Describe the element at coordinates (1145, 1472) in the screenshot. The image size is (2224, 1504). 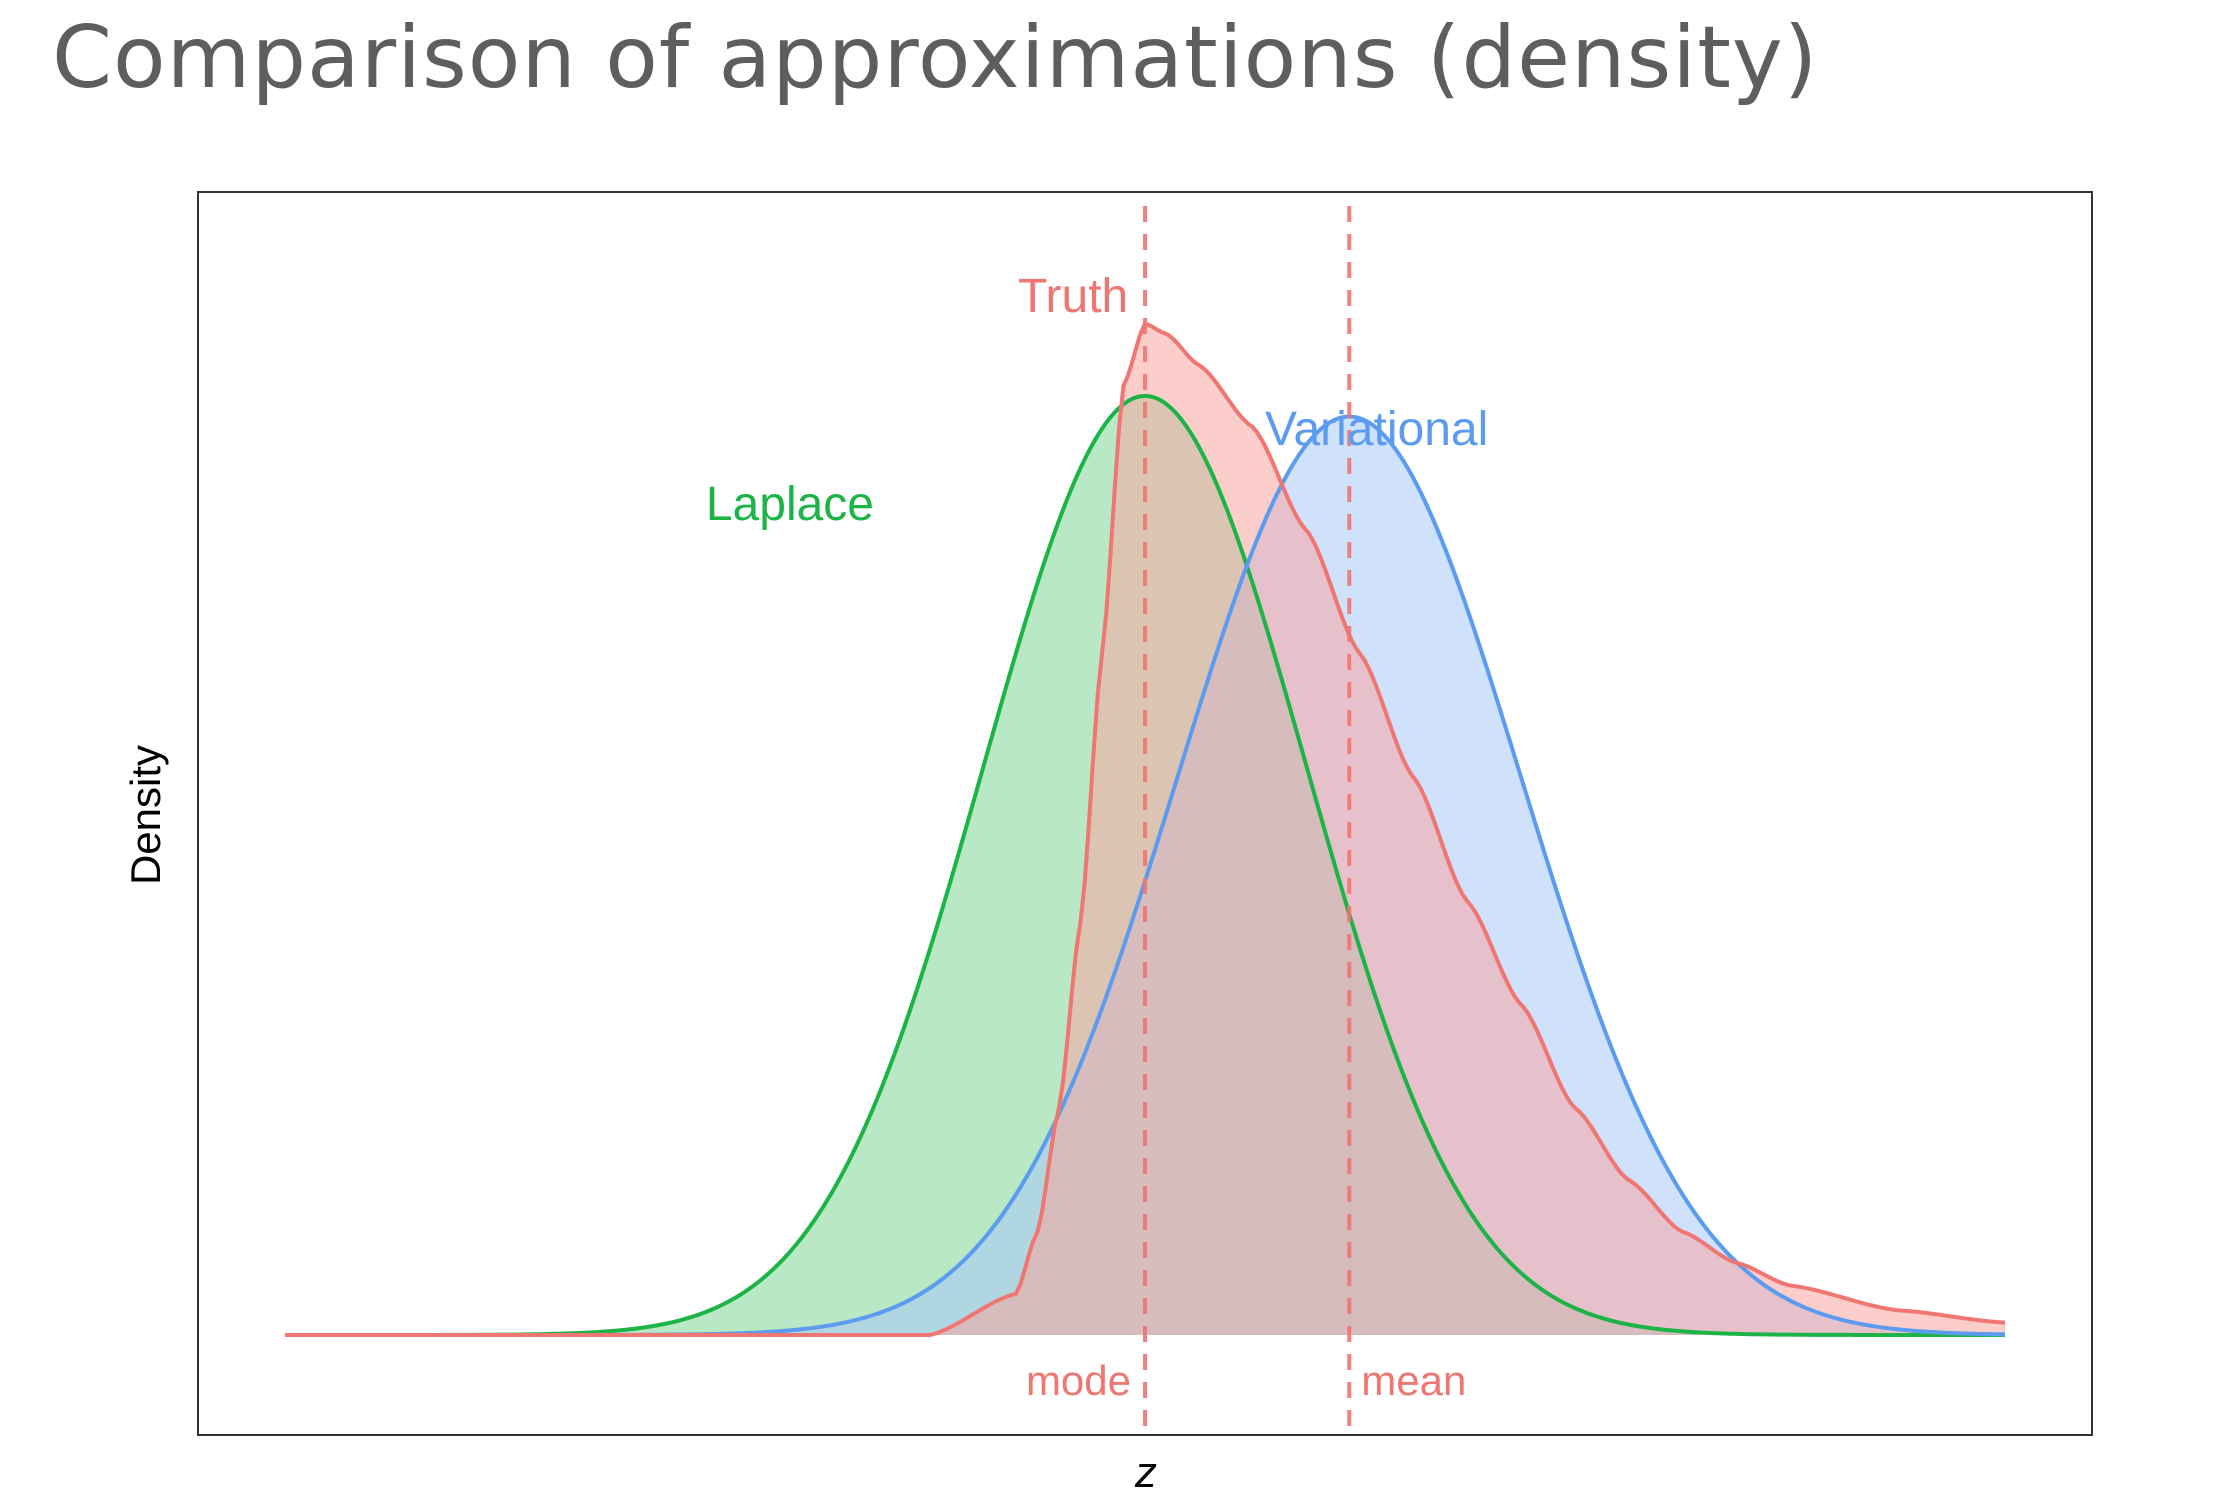
I see `x-axis-label: z` at that location.